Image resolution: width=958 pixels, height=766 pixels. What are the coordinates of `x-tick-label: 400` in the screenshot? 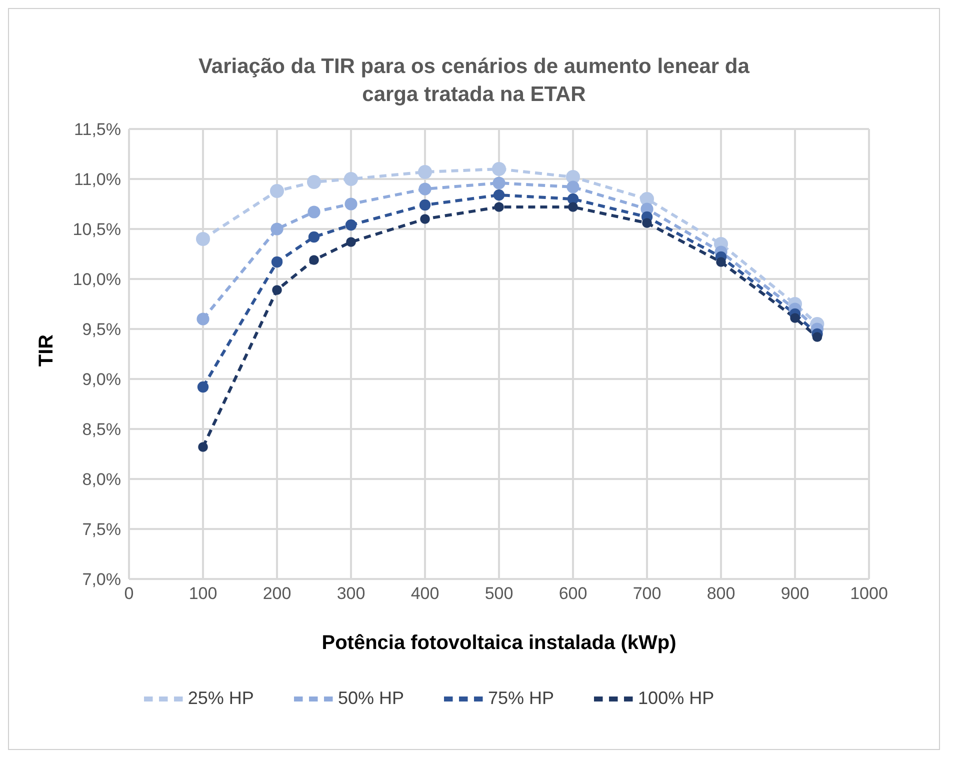 It's located at (425, 594).